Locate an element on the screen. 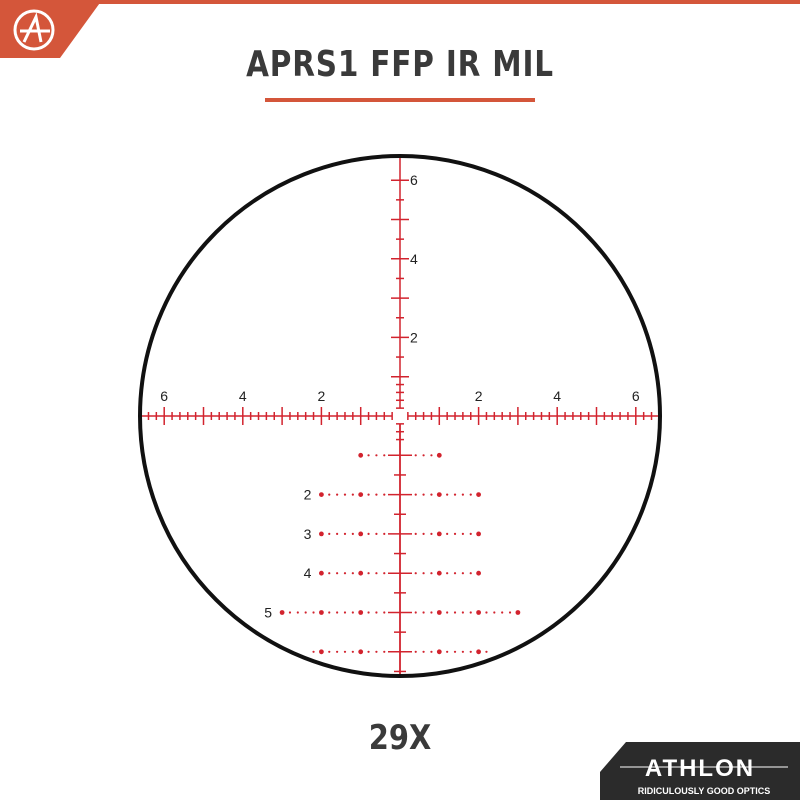 The height and width of the screenshot is (800, 800). reticle-label: 5 is located at coordinates (268, 613).